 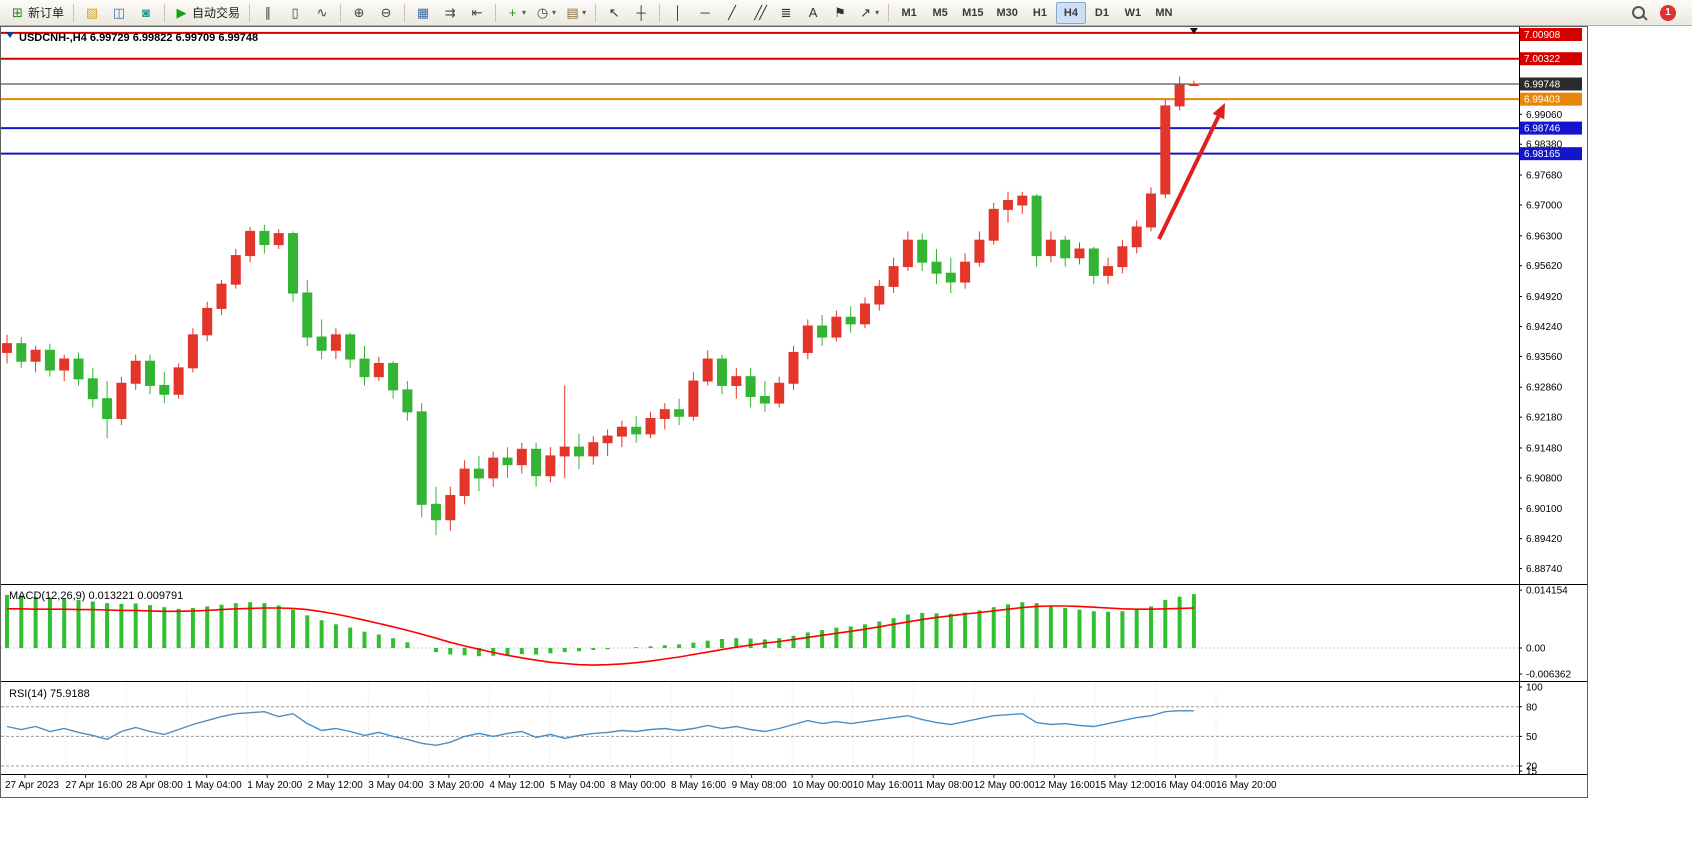 I want to click on svg-text: 6.98746, so click(x=1542, y=129).